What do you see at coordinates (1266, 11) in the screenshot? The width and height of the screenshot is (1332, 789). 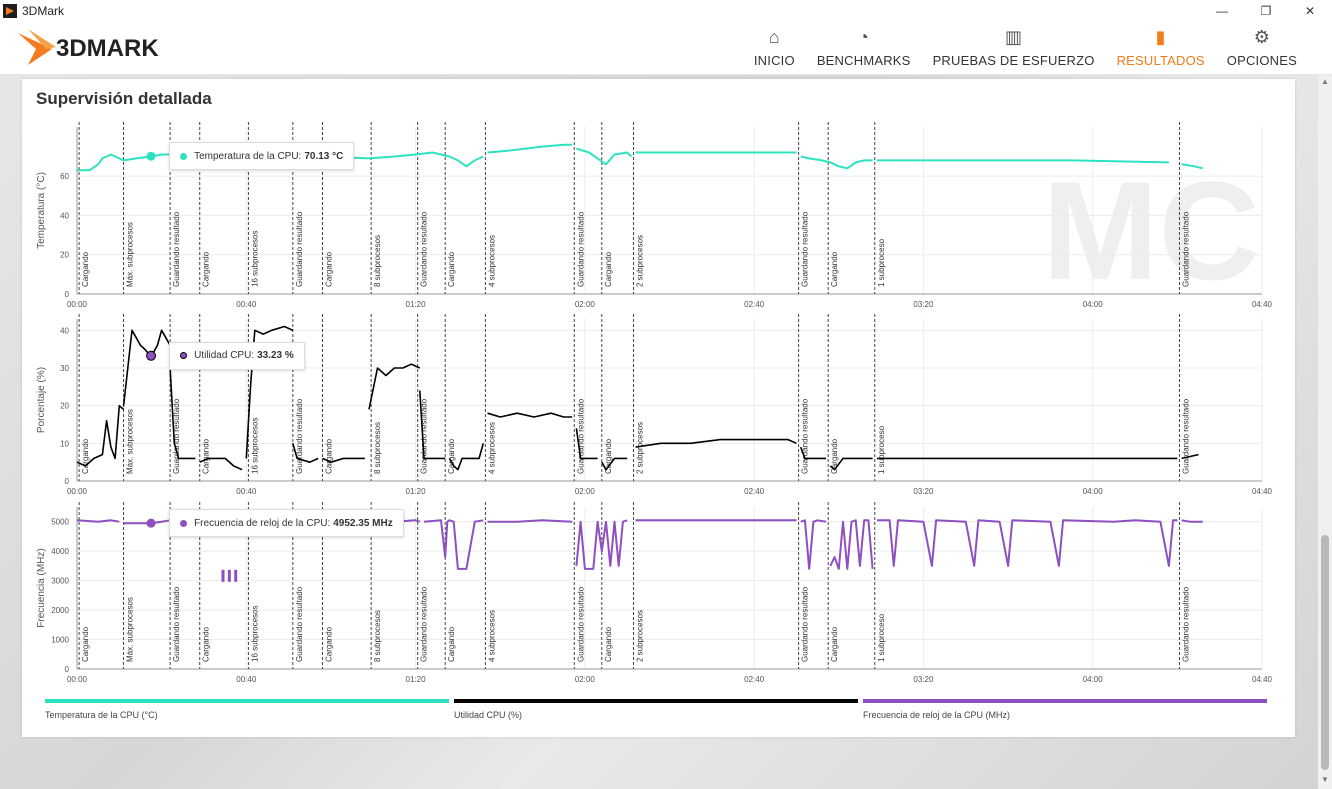 I see `restore-button: ❐` at bounding box center [1266, 11].